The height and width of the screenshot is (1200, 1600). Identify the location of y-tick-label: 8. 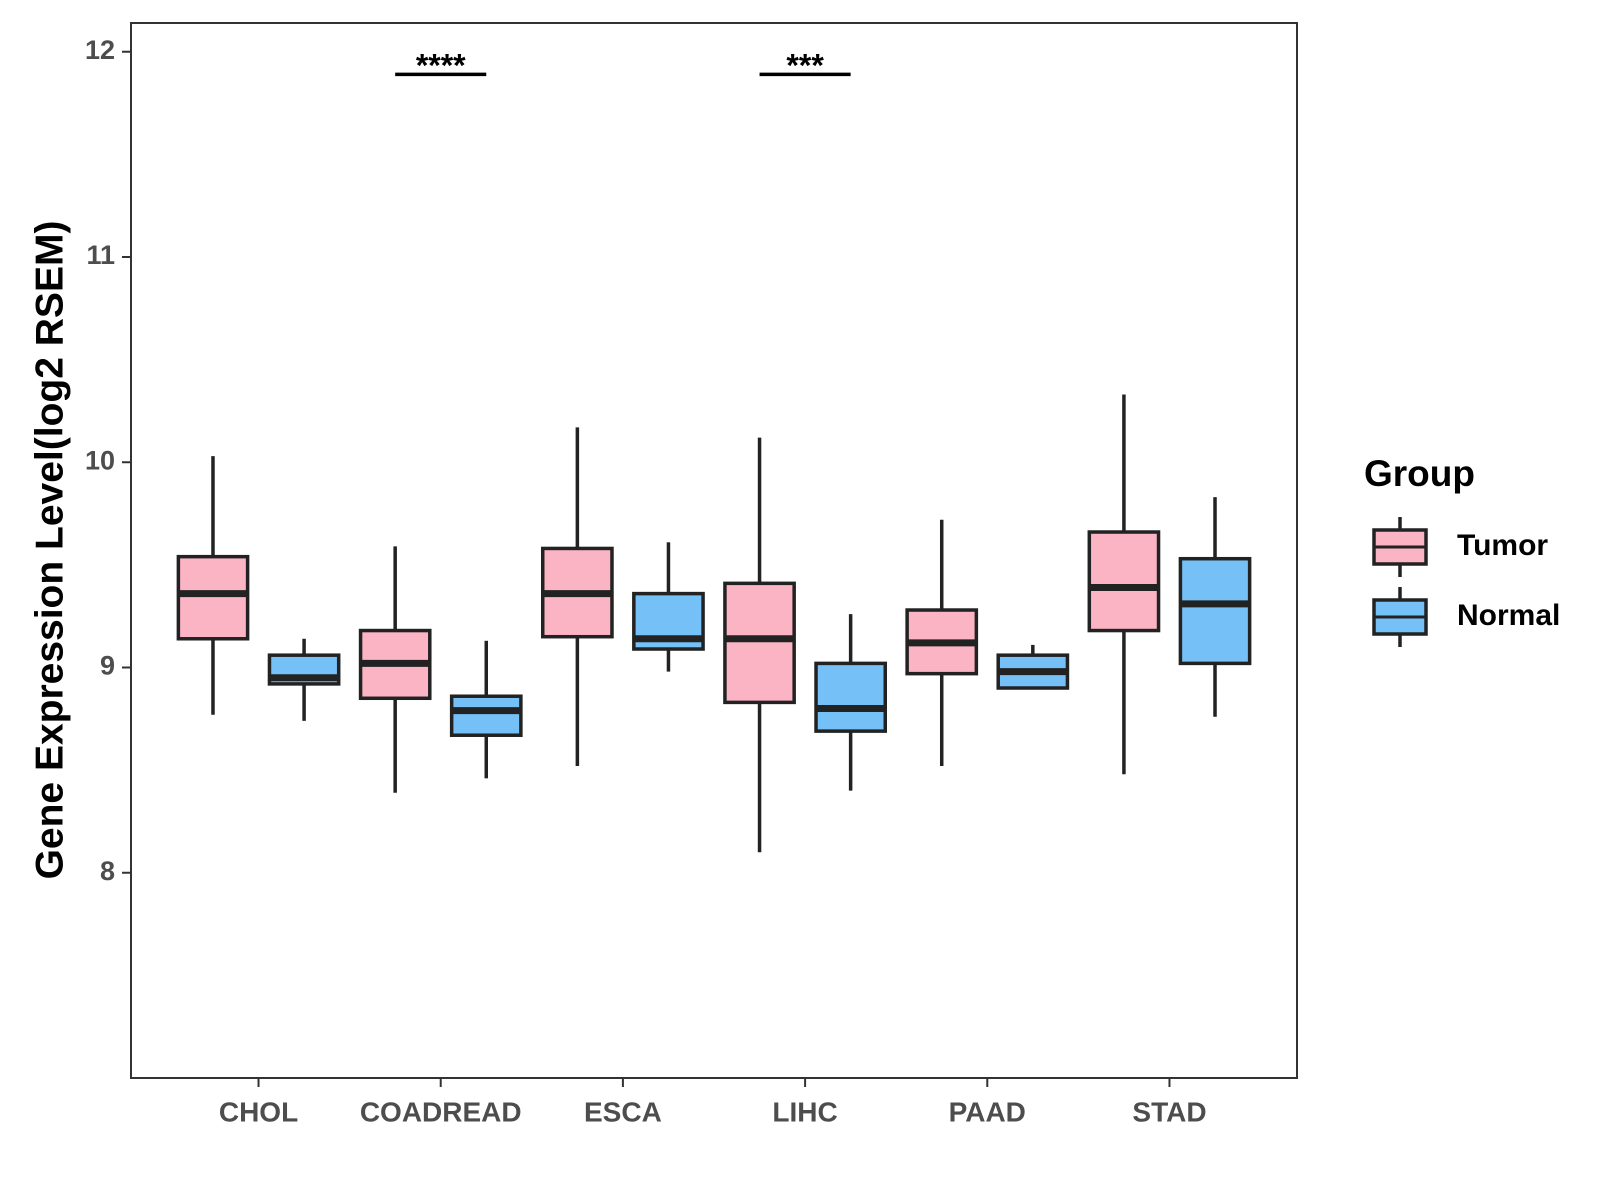
(107, 871).